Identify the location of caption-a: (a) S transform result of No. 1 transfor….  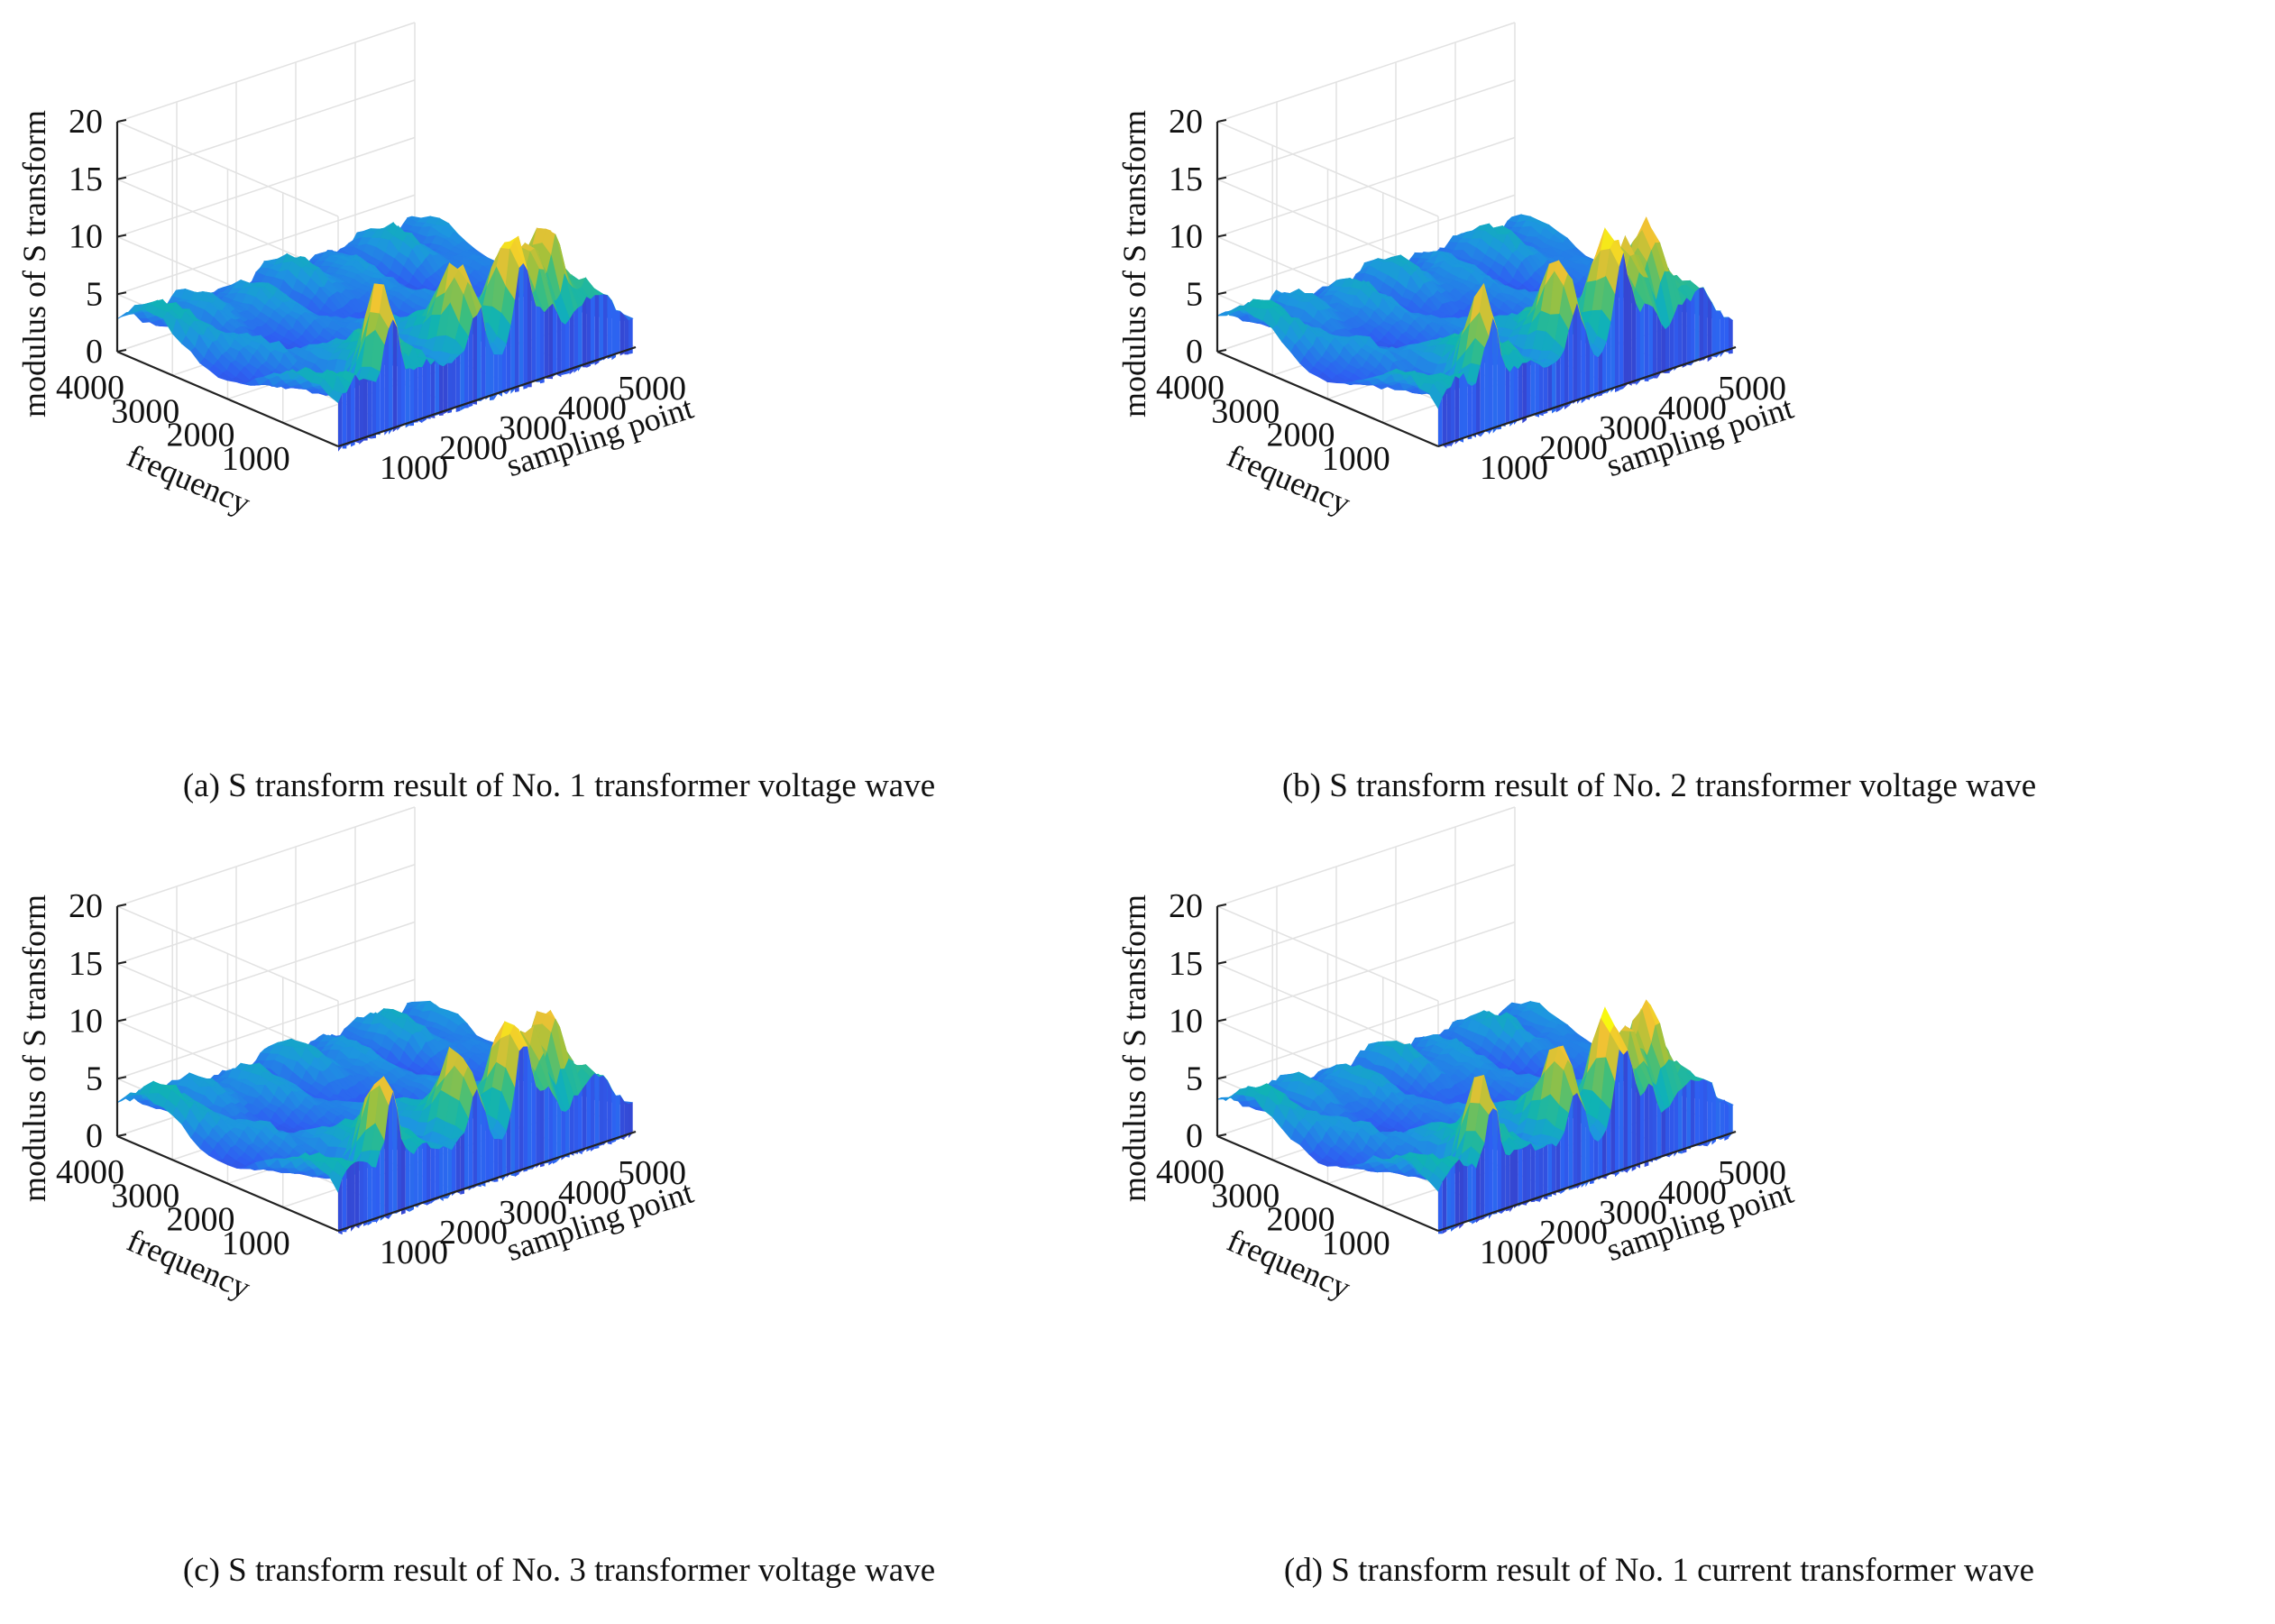
(559, 785).